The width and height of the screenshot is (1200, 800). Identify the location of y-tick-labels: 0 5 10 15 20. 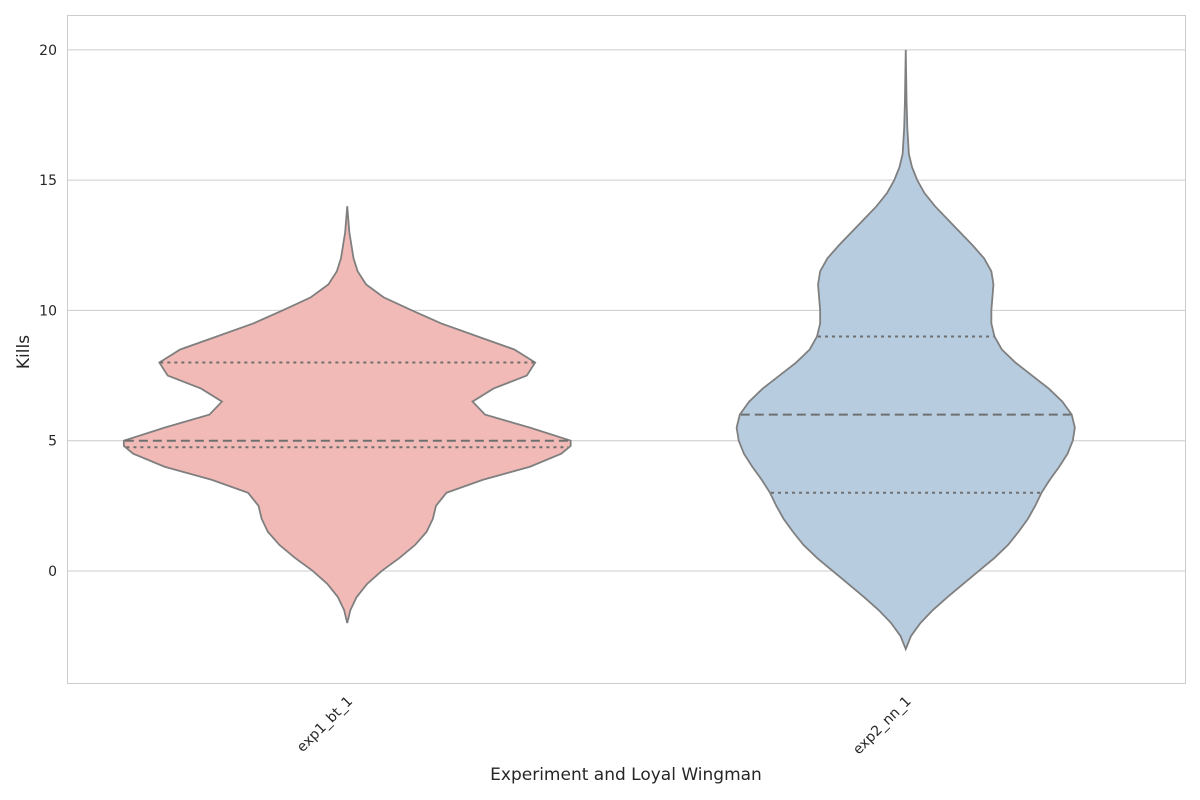
(48, 311).